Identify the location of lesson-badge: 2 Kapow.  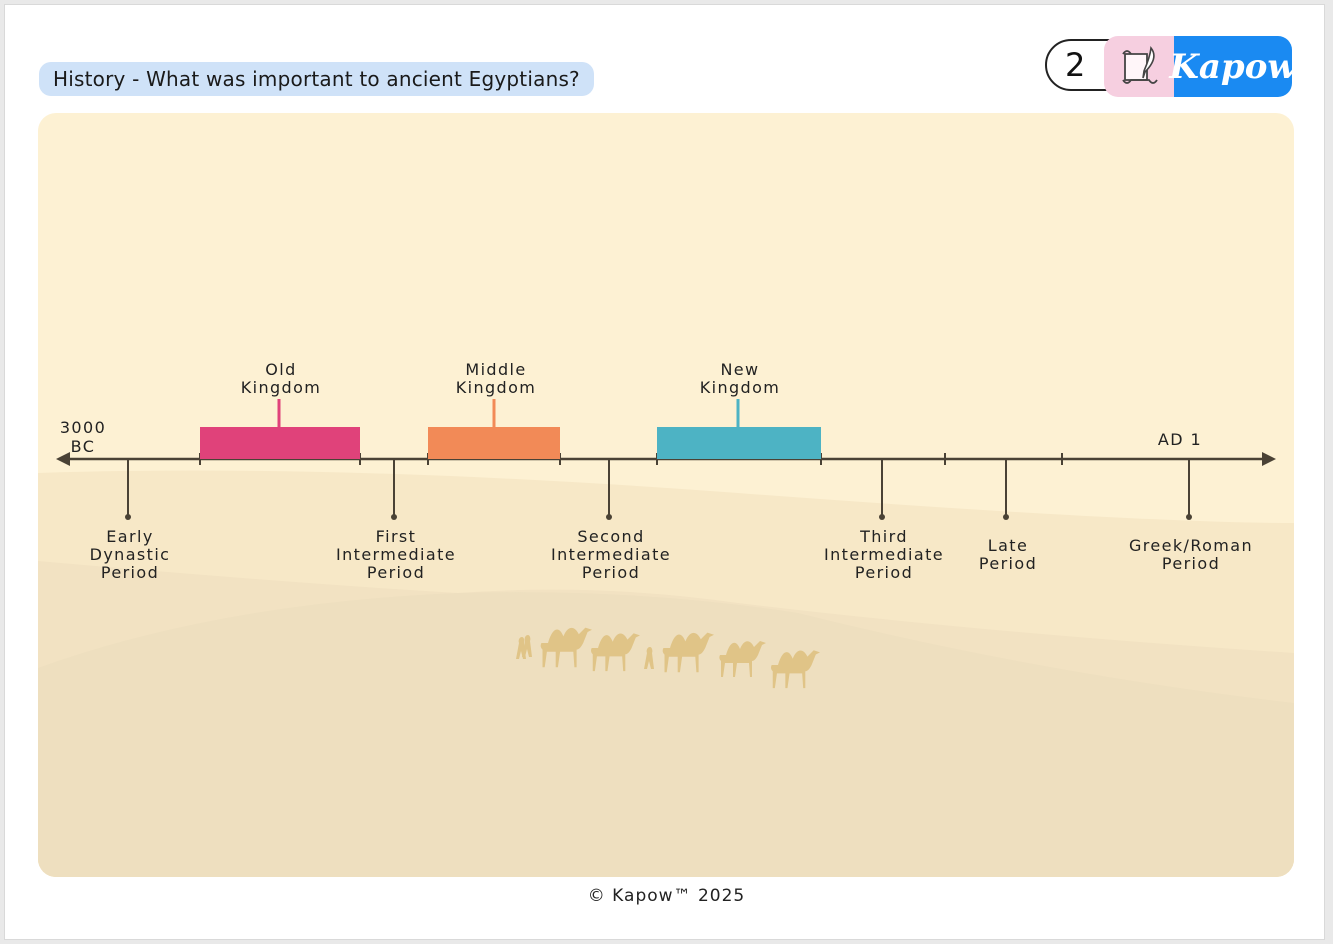
(1171, 66).